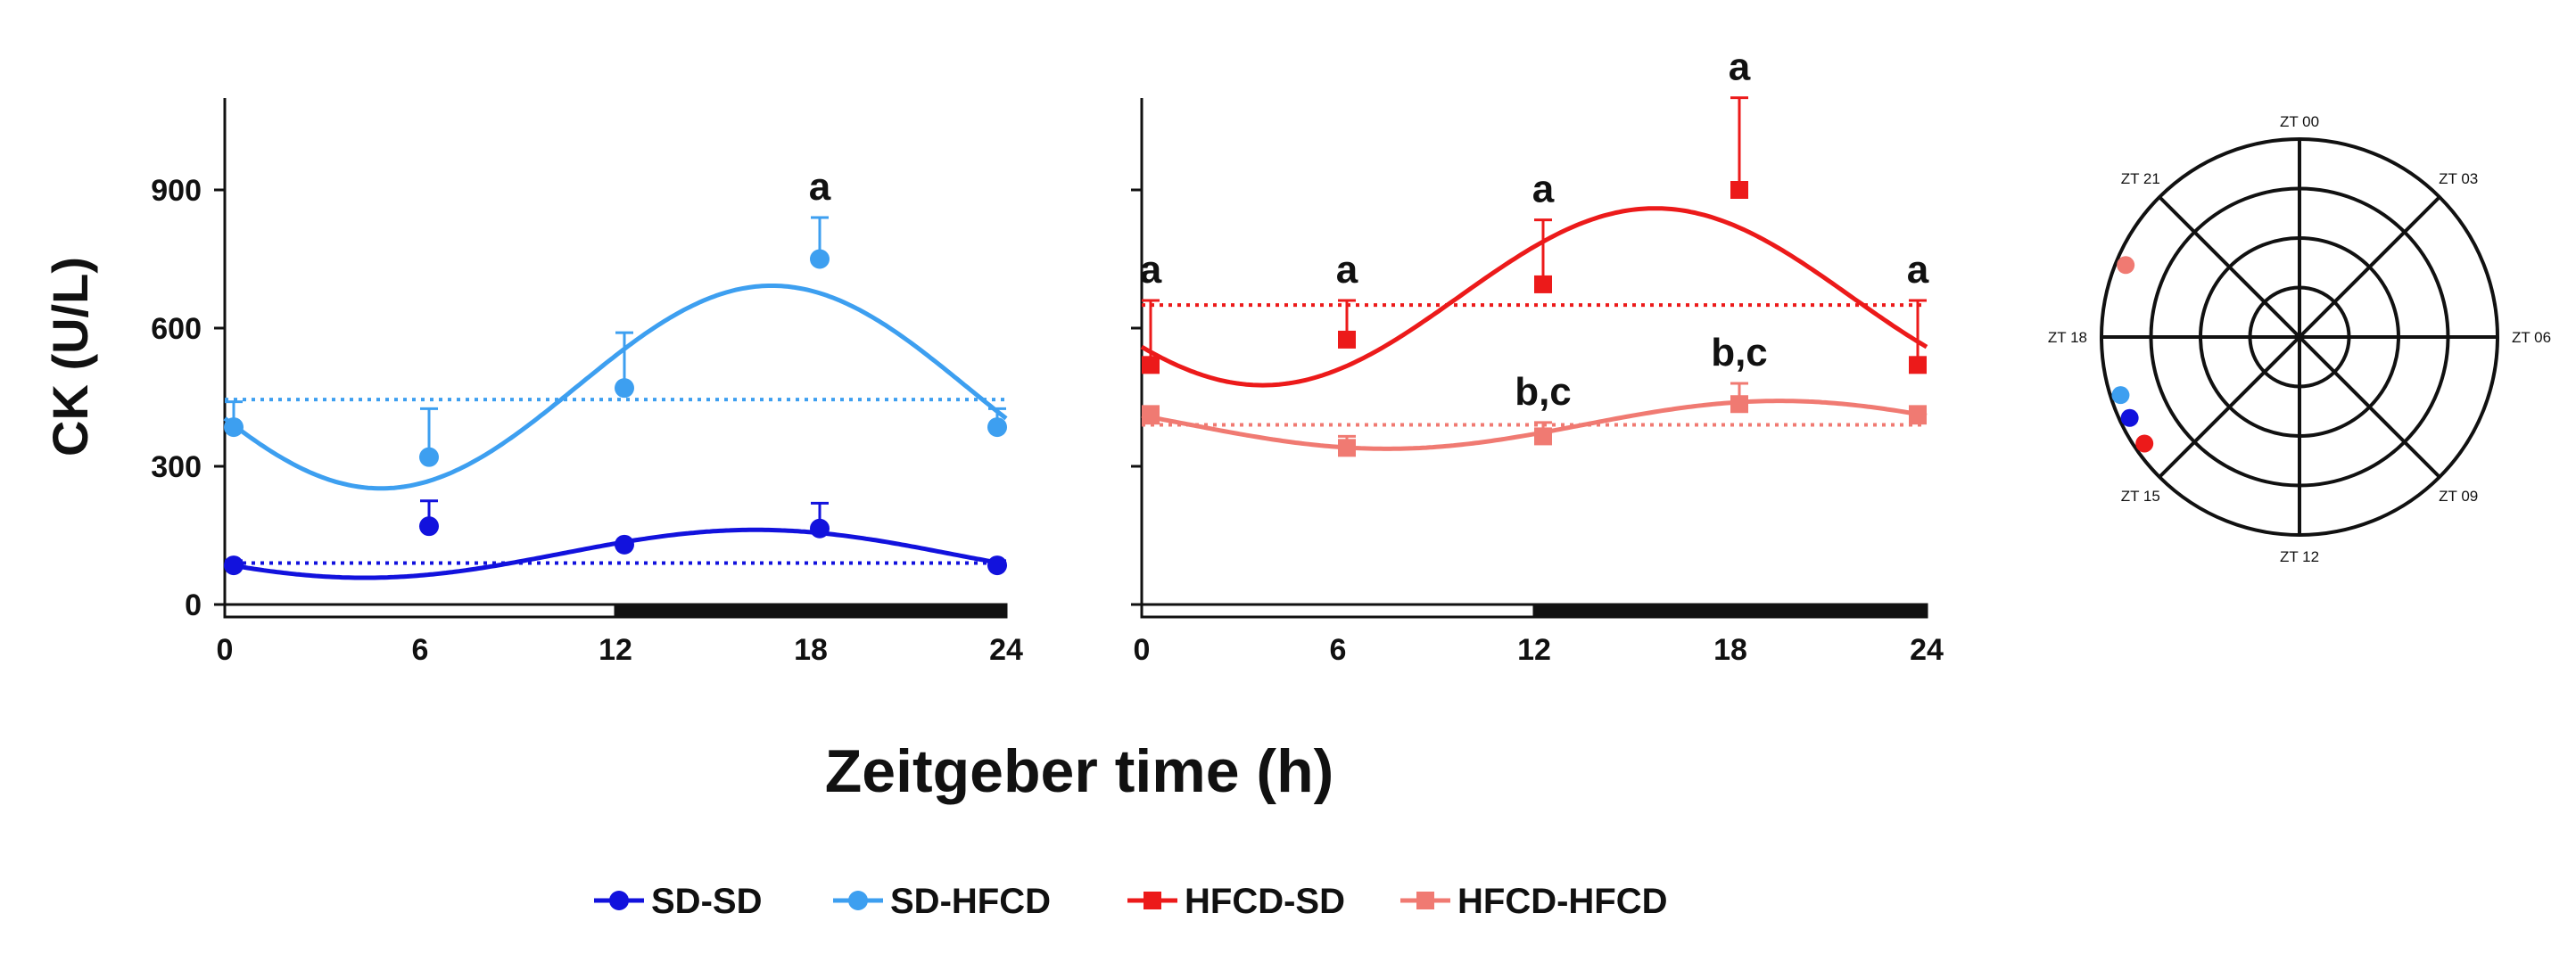  I want to click on legend-item: SD-SD, so click(678, 901).